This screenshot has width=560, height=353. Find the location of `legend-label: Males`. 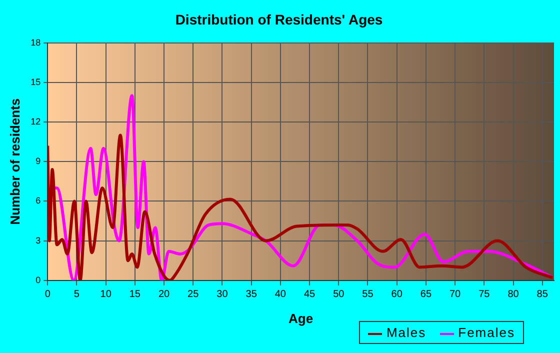

legend-label: Males is located at coordinates (405, 332).